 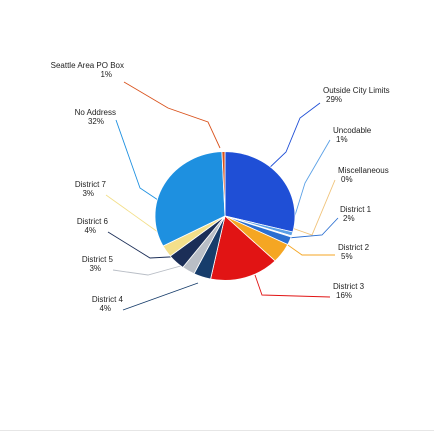 What do you see at coordinates (95, 112) in the screenshot?
I see `slice-label-no-address: No Address` at bounding box center [95, 112].